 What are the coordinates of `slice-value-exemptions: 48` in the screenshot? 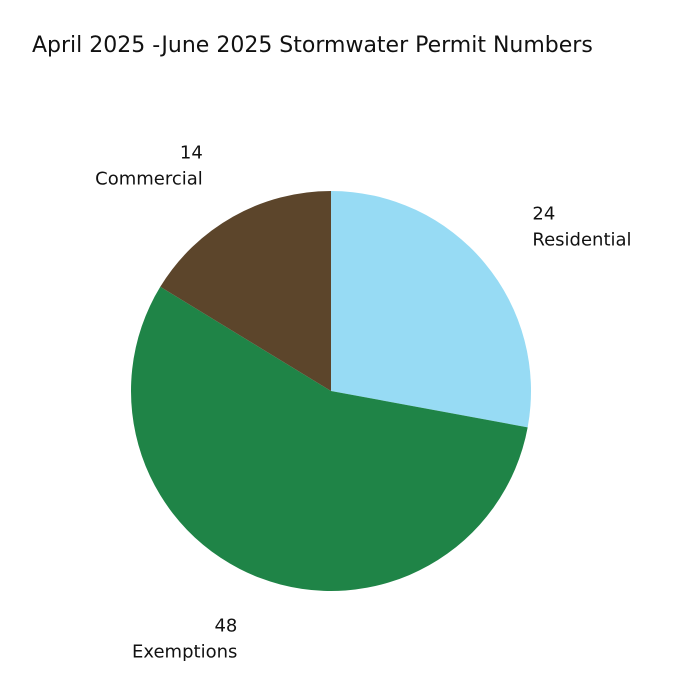 It's located at (225, 626).